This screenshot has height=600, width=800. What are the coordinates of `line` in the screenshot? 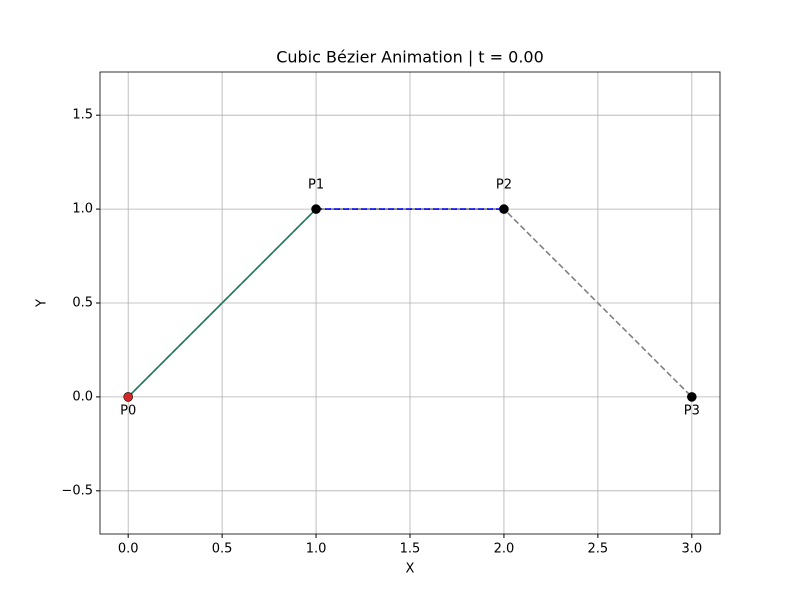 It's located at (222, 303).